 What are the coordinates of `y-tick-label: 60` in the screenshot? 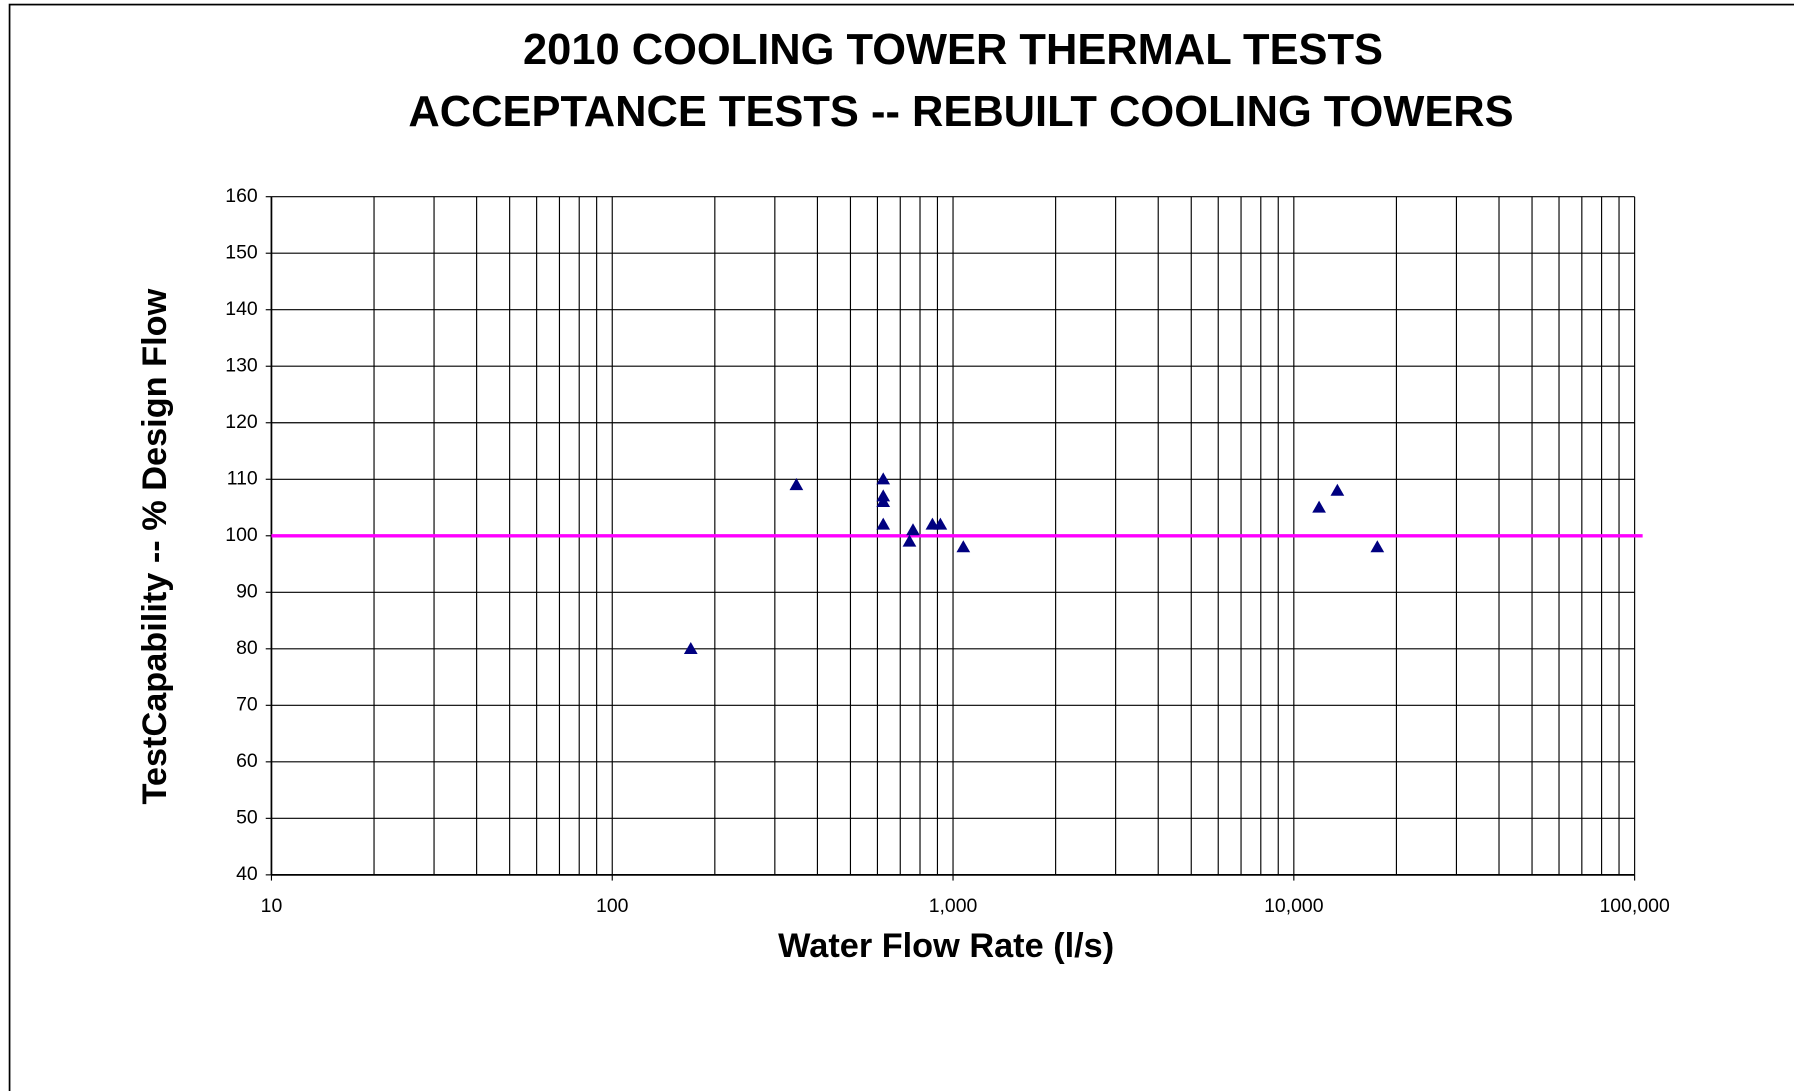 It's located at (247, 761).